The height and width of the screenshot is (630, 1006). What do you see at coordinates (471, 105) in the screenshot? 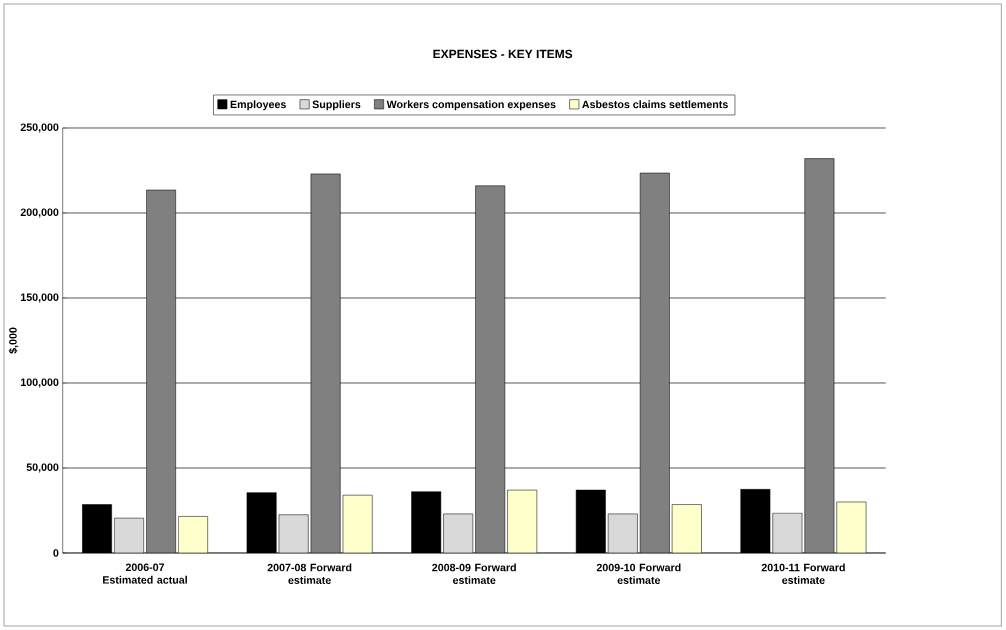
I see `legend-label: Workers compensation expenses` at bounding box center [471, 105].